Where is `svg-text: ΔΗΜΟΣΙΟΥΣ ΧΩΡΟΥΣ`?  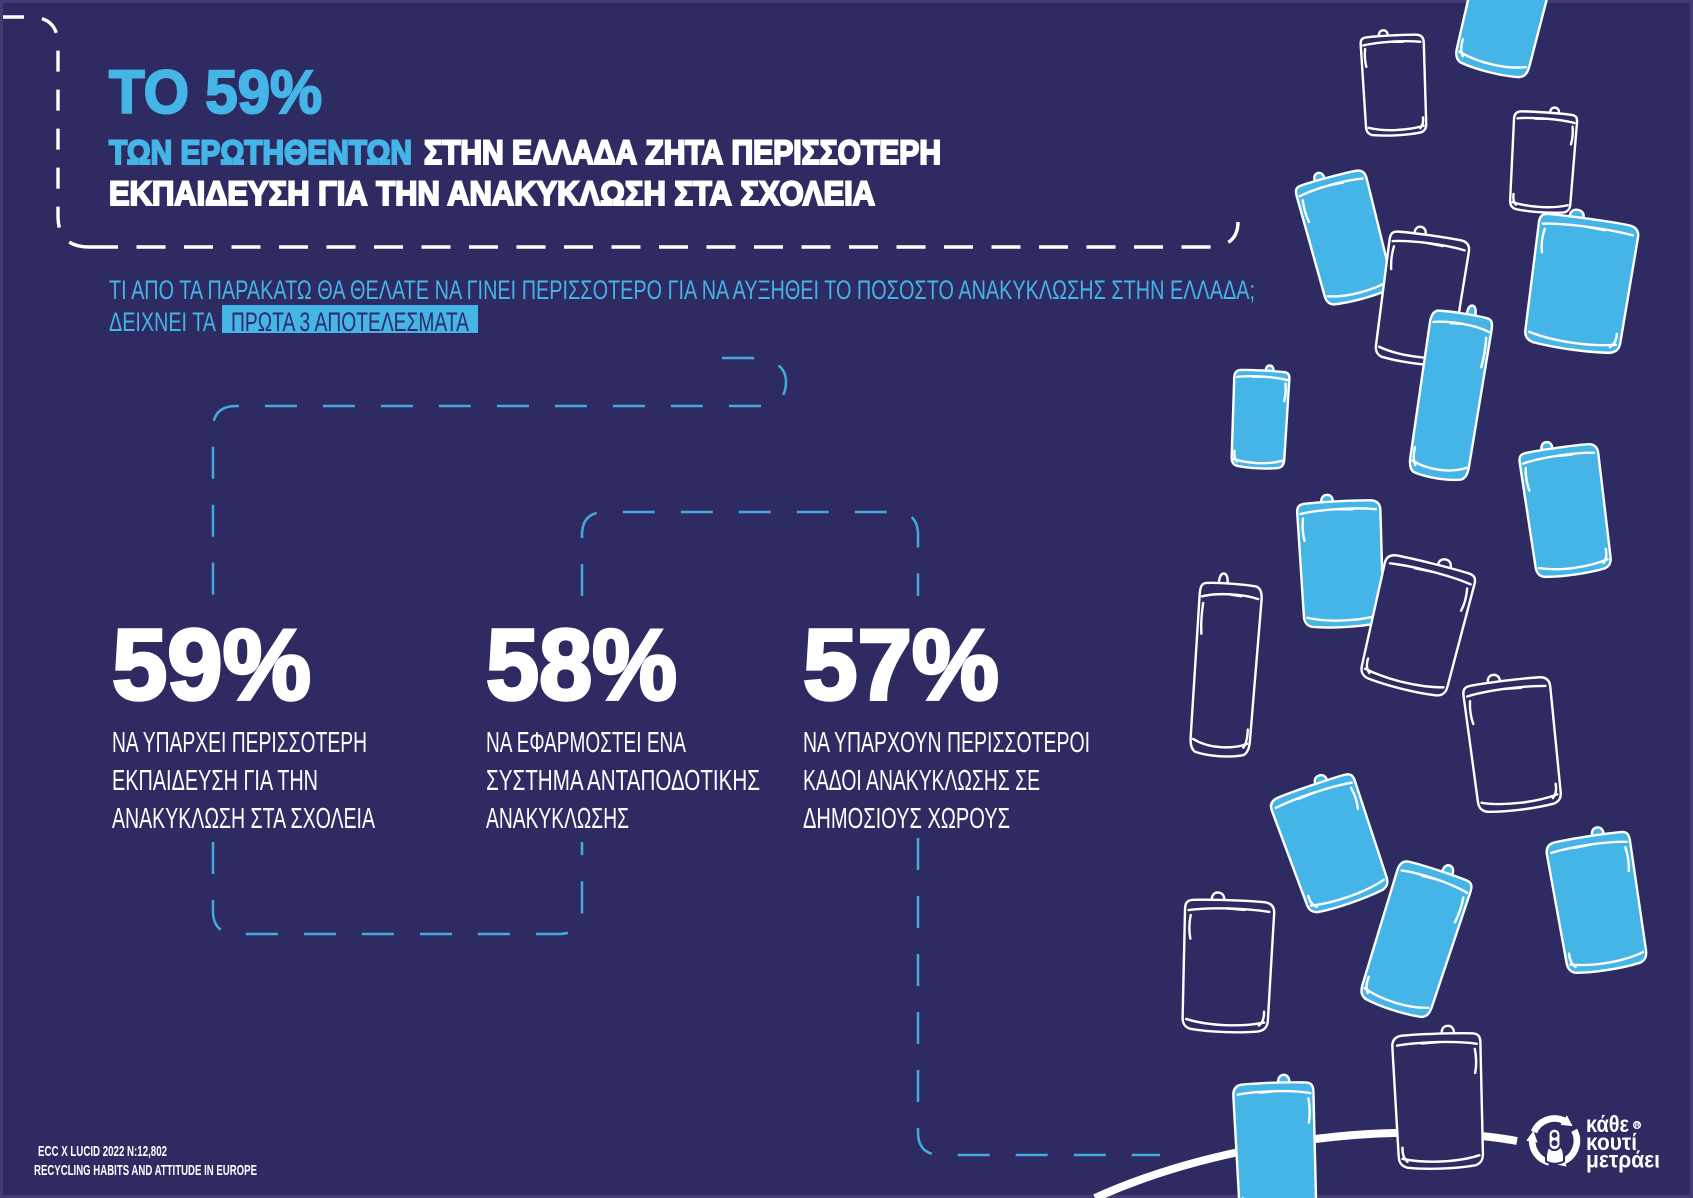 svg-text: ΔΗΜΟΣΙΟΥΣ ΧΩΡΟΥΣ is located at coordinates (906, 819).